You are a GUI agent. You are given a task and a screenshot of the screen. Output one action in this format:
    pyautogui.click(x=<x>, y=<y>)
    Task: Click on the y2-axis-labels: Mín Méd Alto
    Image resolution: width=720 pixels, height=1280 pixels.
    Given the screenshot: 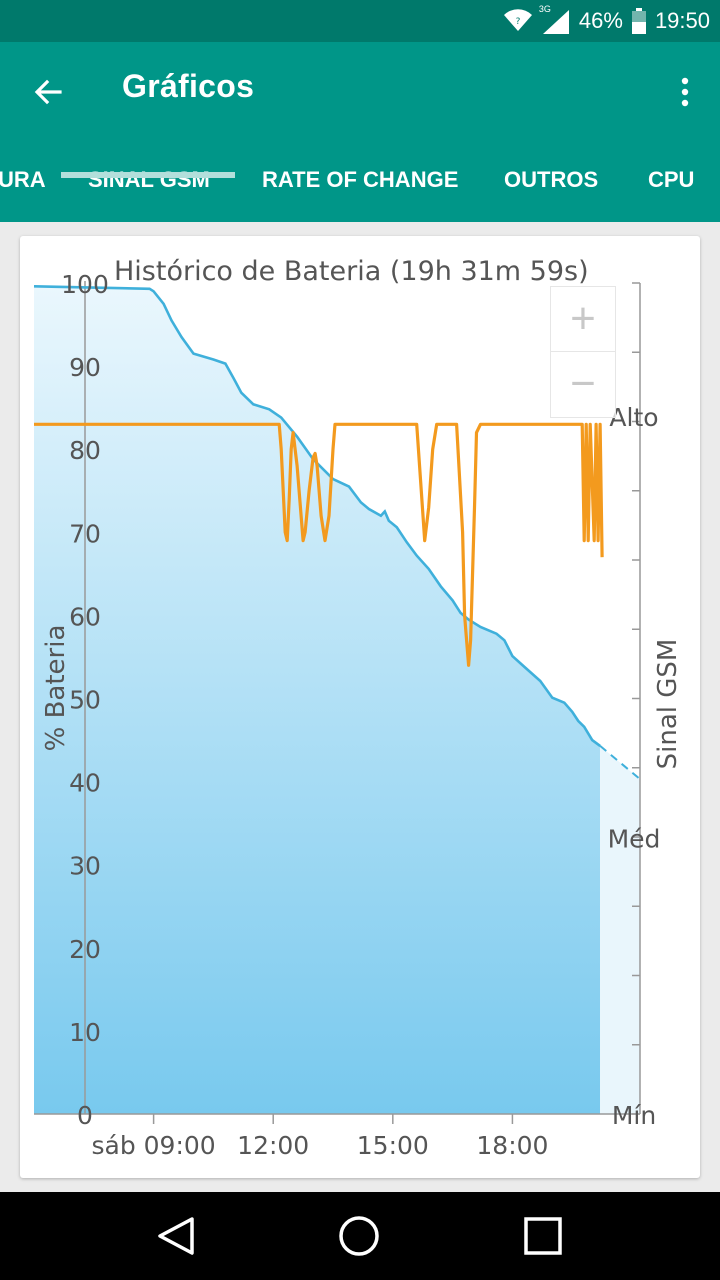 What is the action you would take?
    pyautogui.click(x=634, y=766)
    